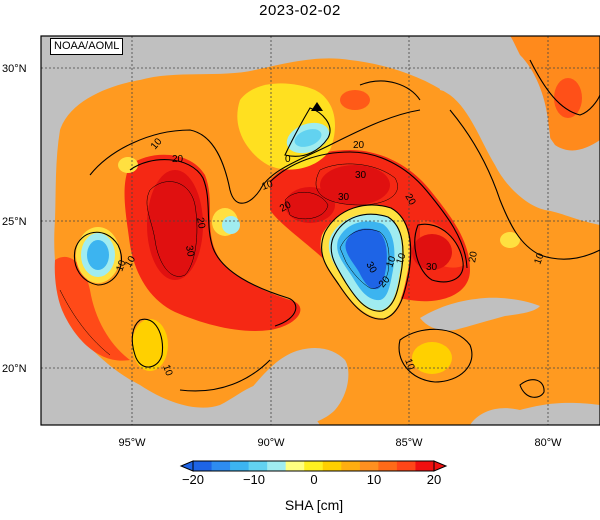  Describe the element at coordinates (314, 505) in the screenshot. I see `colorbar-title: SHA [cm]` at that location.